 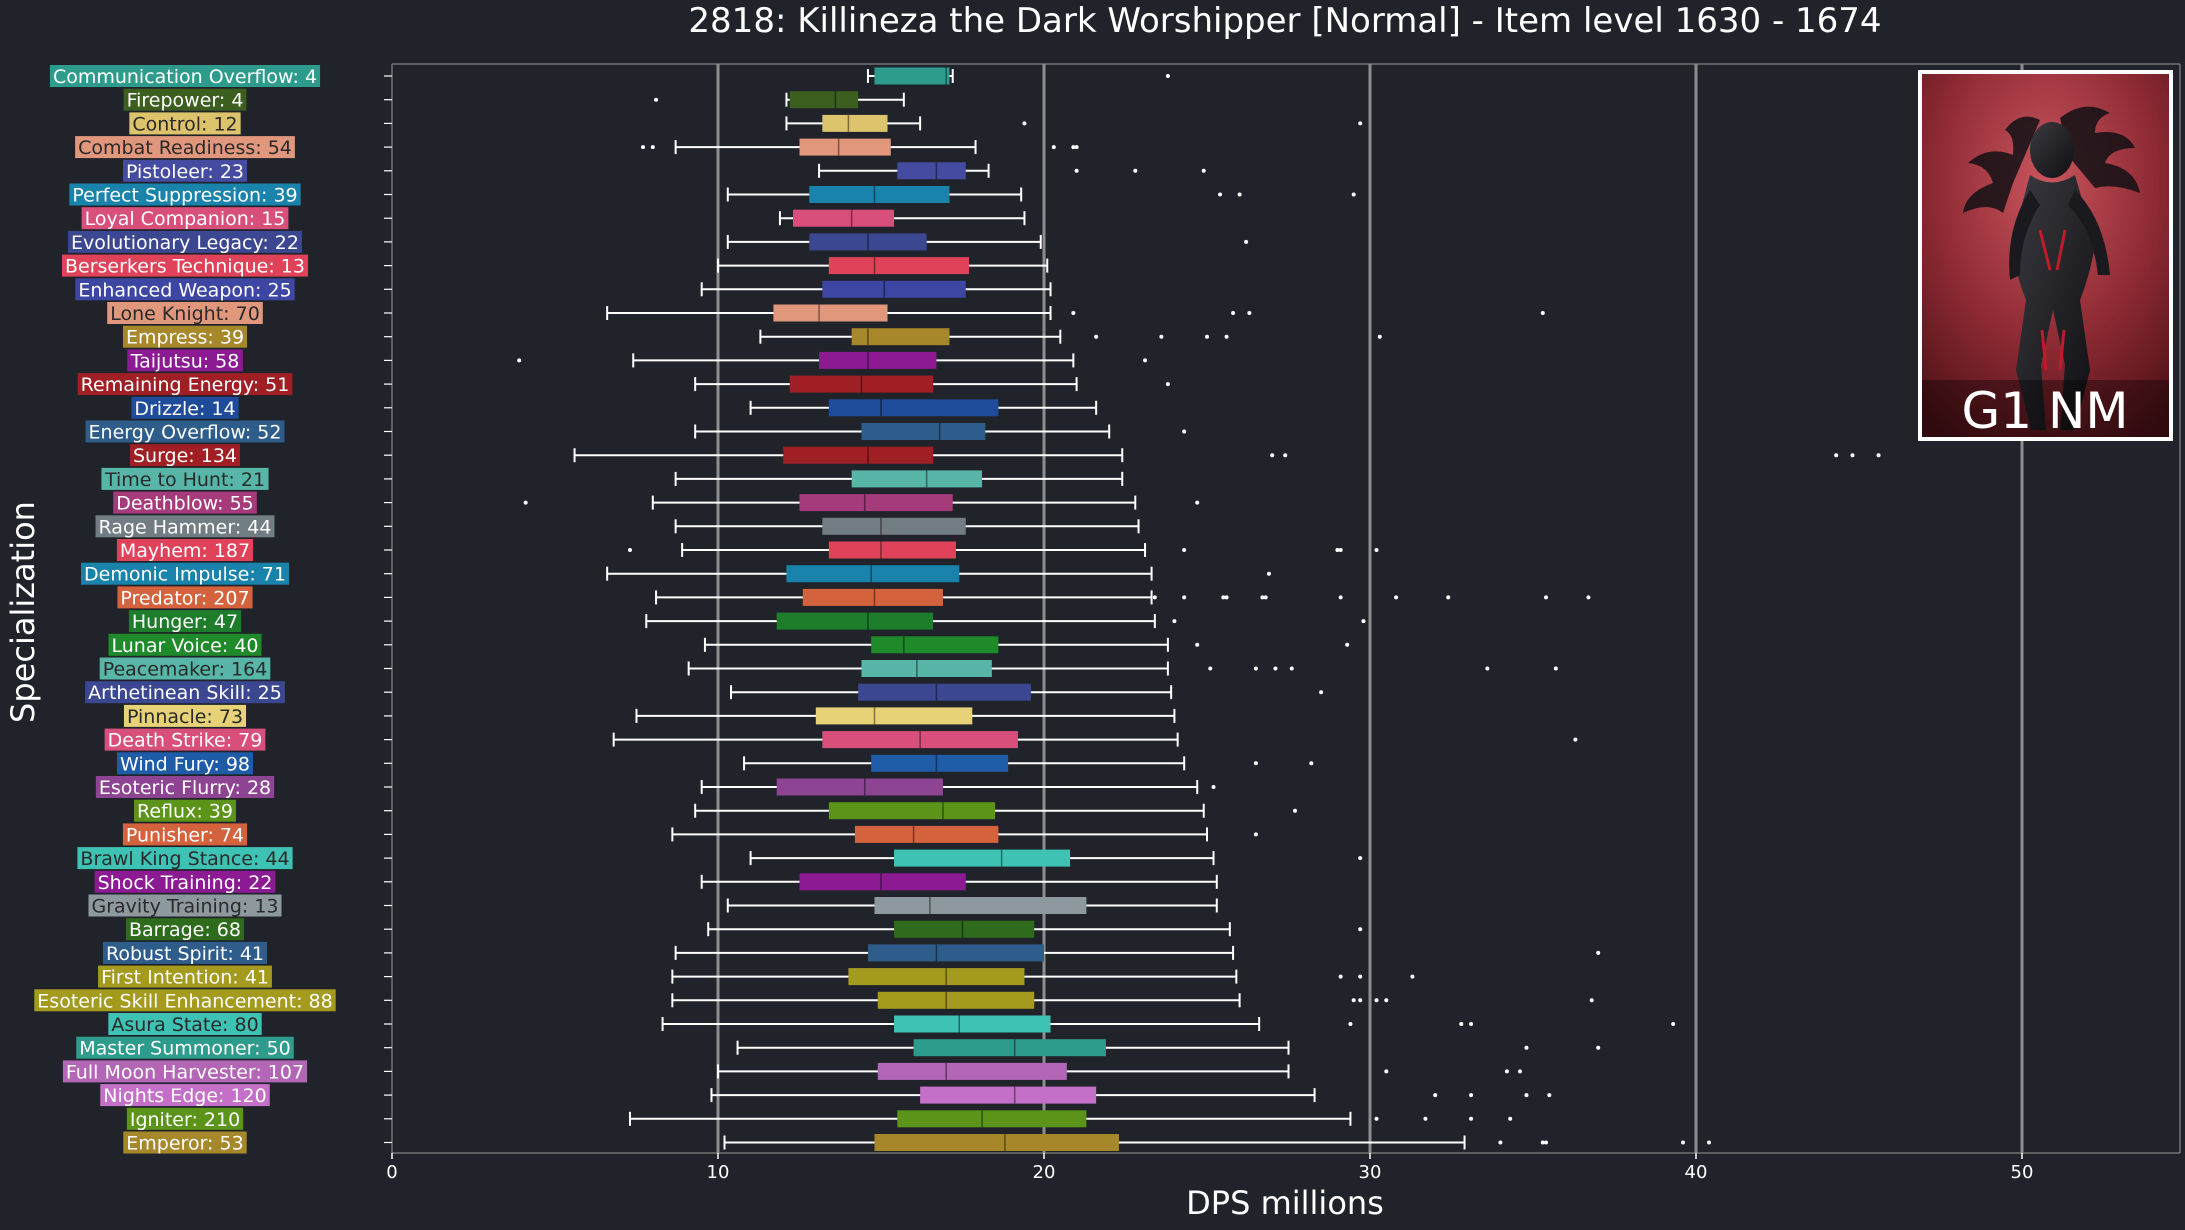 What do you see at coordinates (185, 314) in the screenshot?
I see `y-tick-label: Lone Knight: 70` at bounding box center [185, 314].